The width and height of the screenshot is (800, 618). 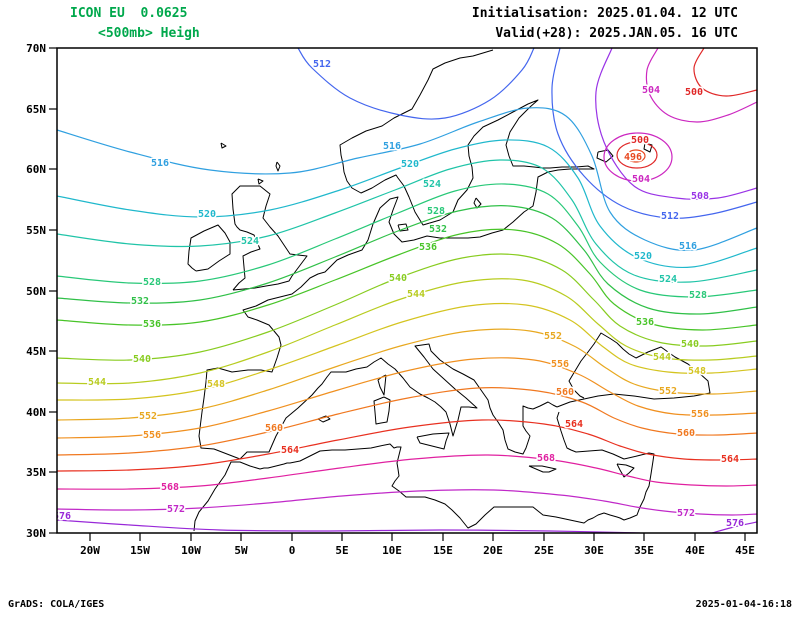 What do you see at coordinates (641, 179) in the screenshot?
I see `contour-label: 504` at bounding box center [641, 179].